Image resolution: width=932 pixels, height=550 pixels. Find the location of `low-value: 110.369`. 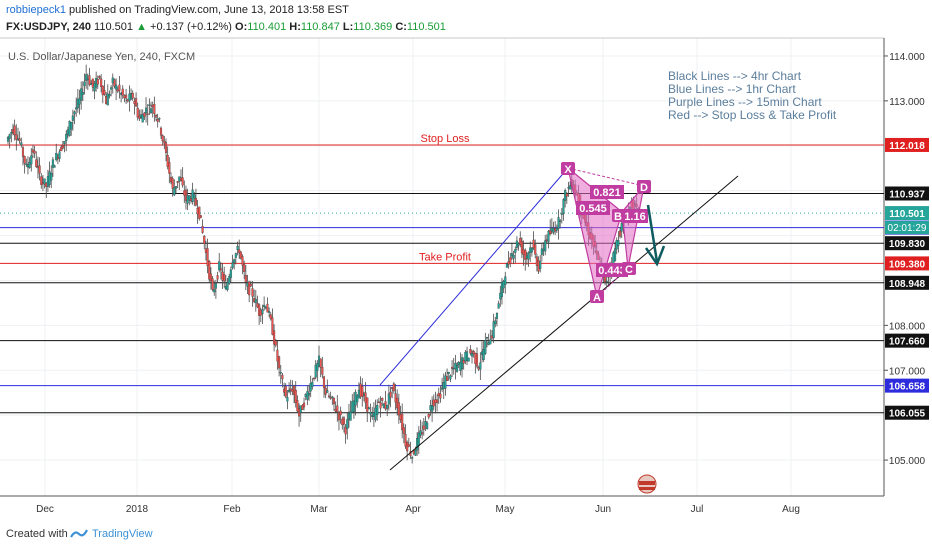

low-value: 110.369 is located at coordinates (373, 27).